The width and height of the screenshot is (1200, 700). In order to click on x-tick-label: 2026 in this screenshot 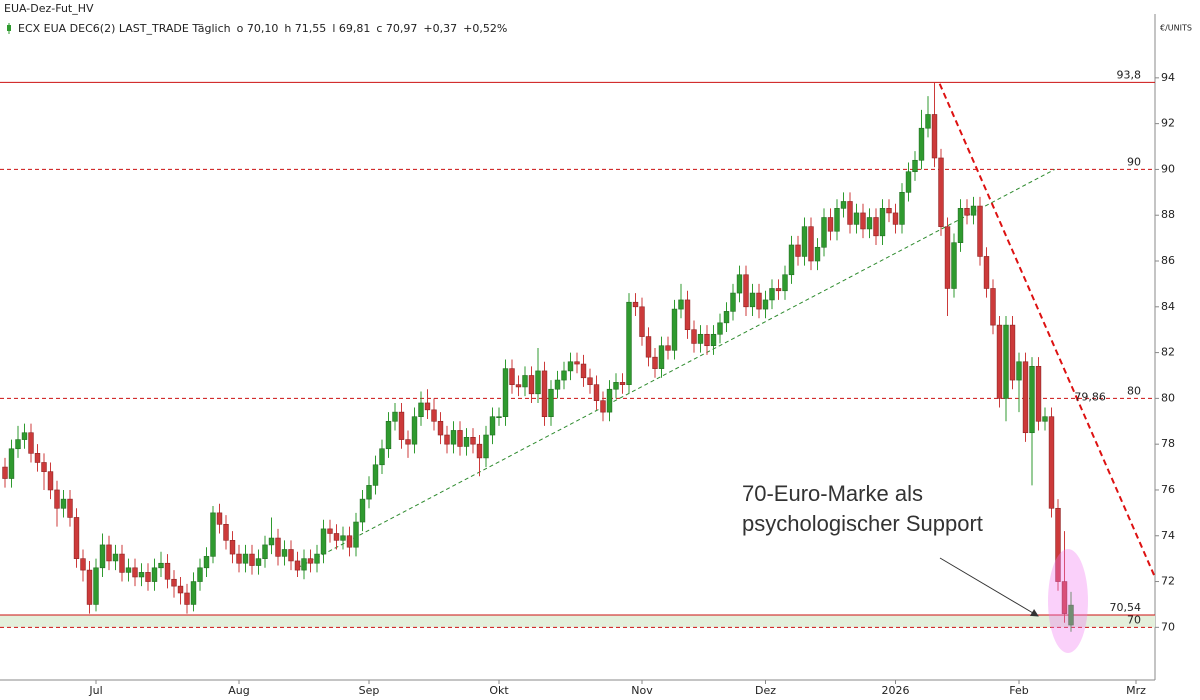, I will do `click(896, 690)`.